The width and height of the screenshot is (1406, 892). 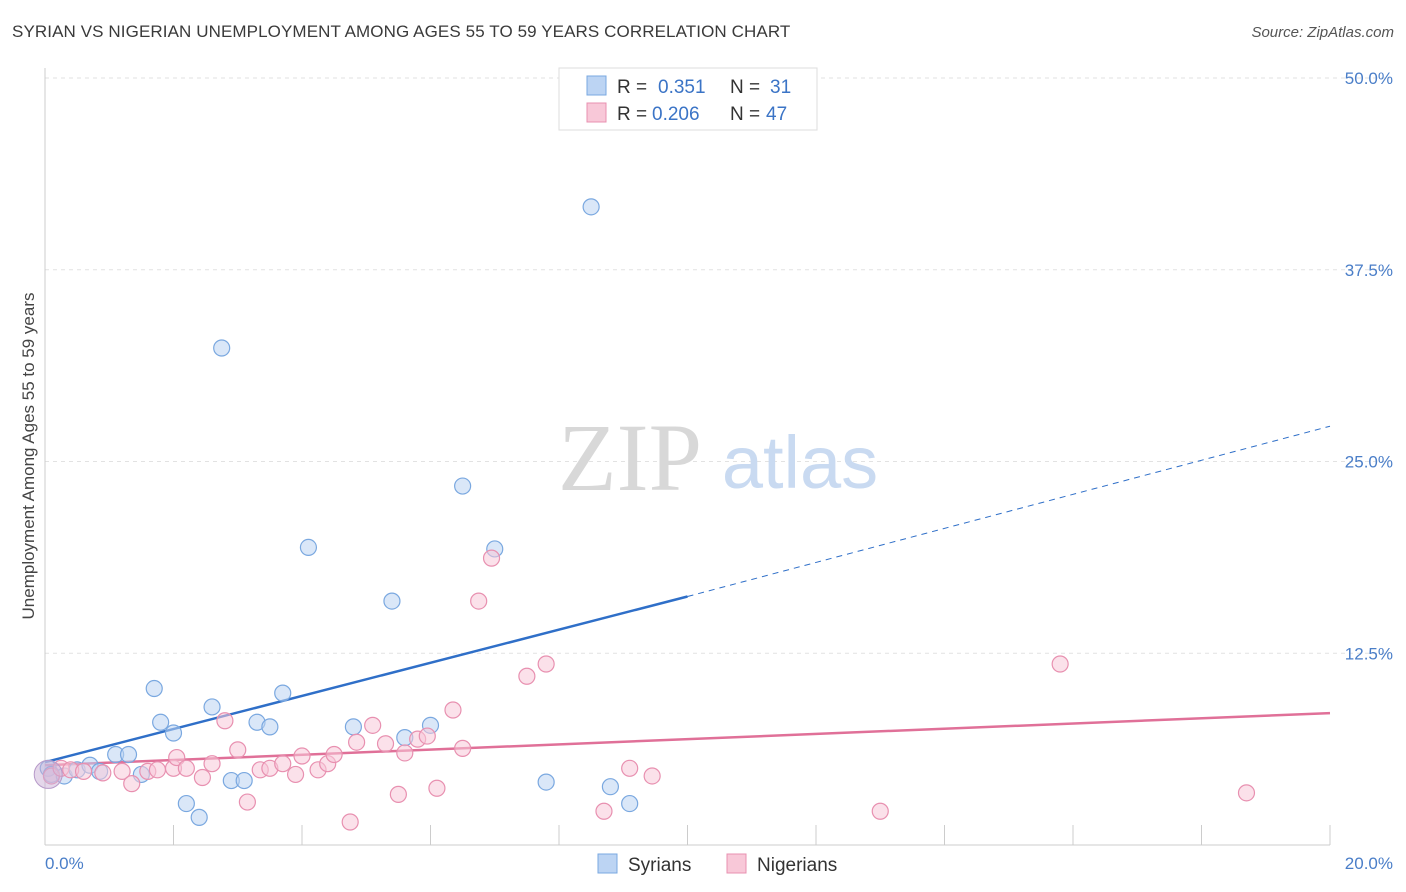 What do you see at coordinates (1369, 462) in the screenshot?
I see `y-tick-label-1: 25.0%` at bounding box center [1369, 462].